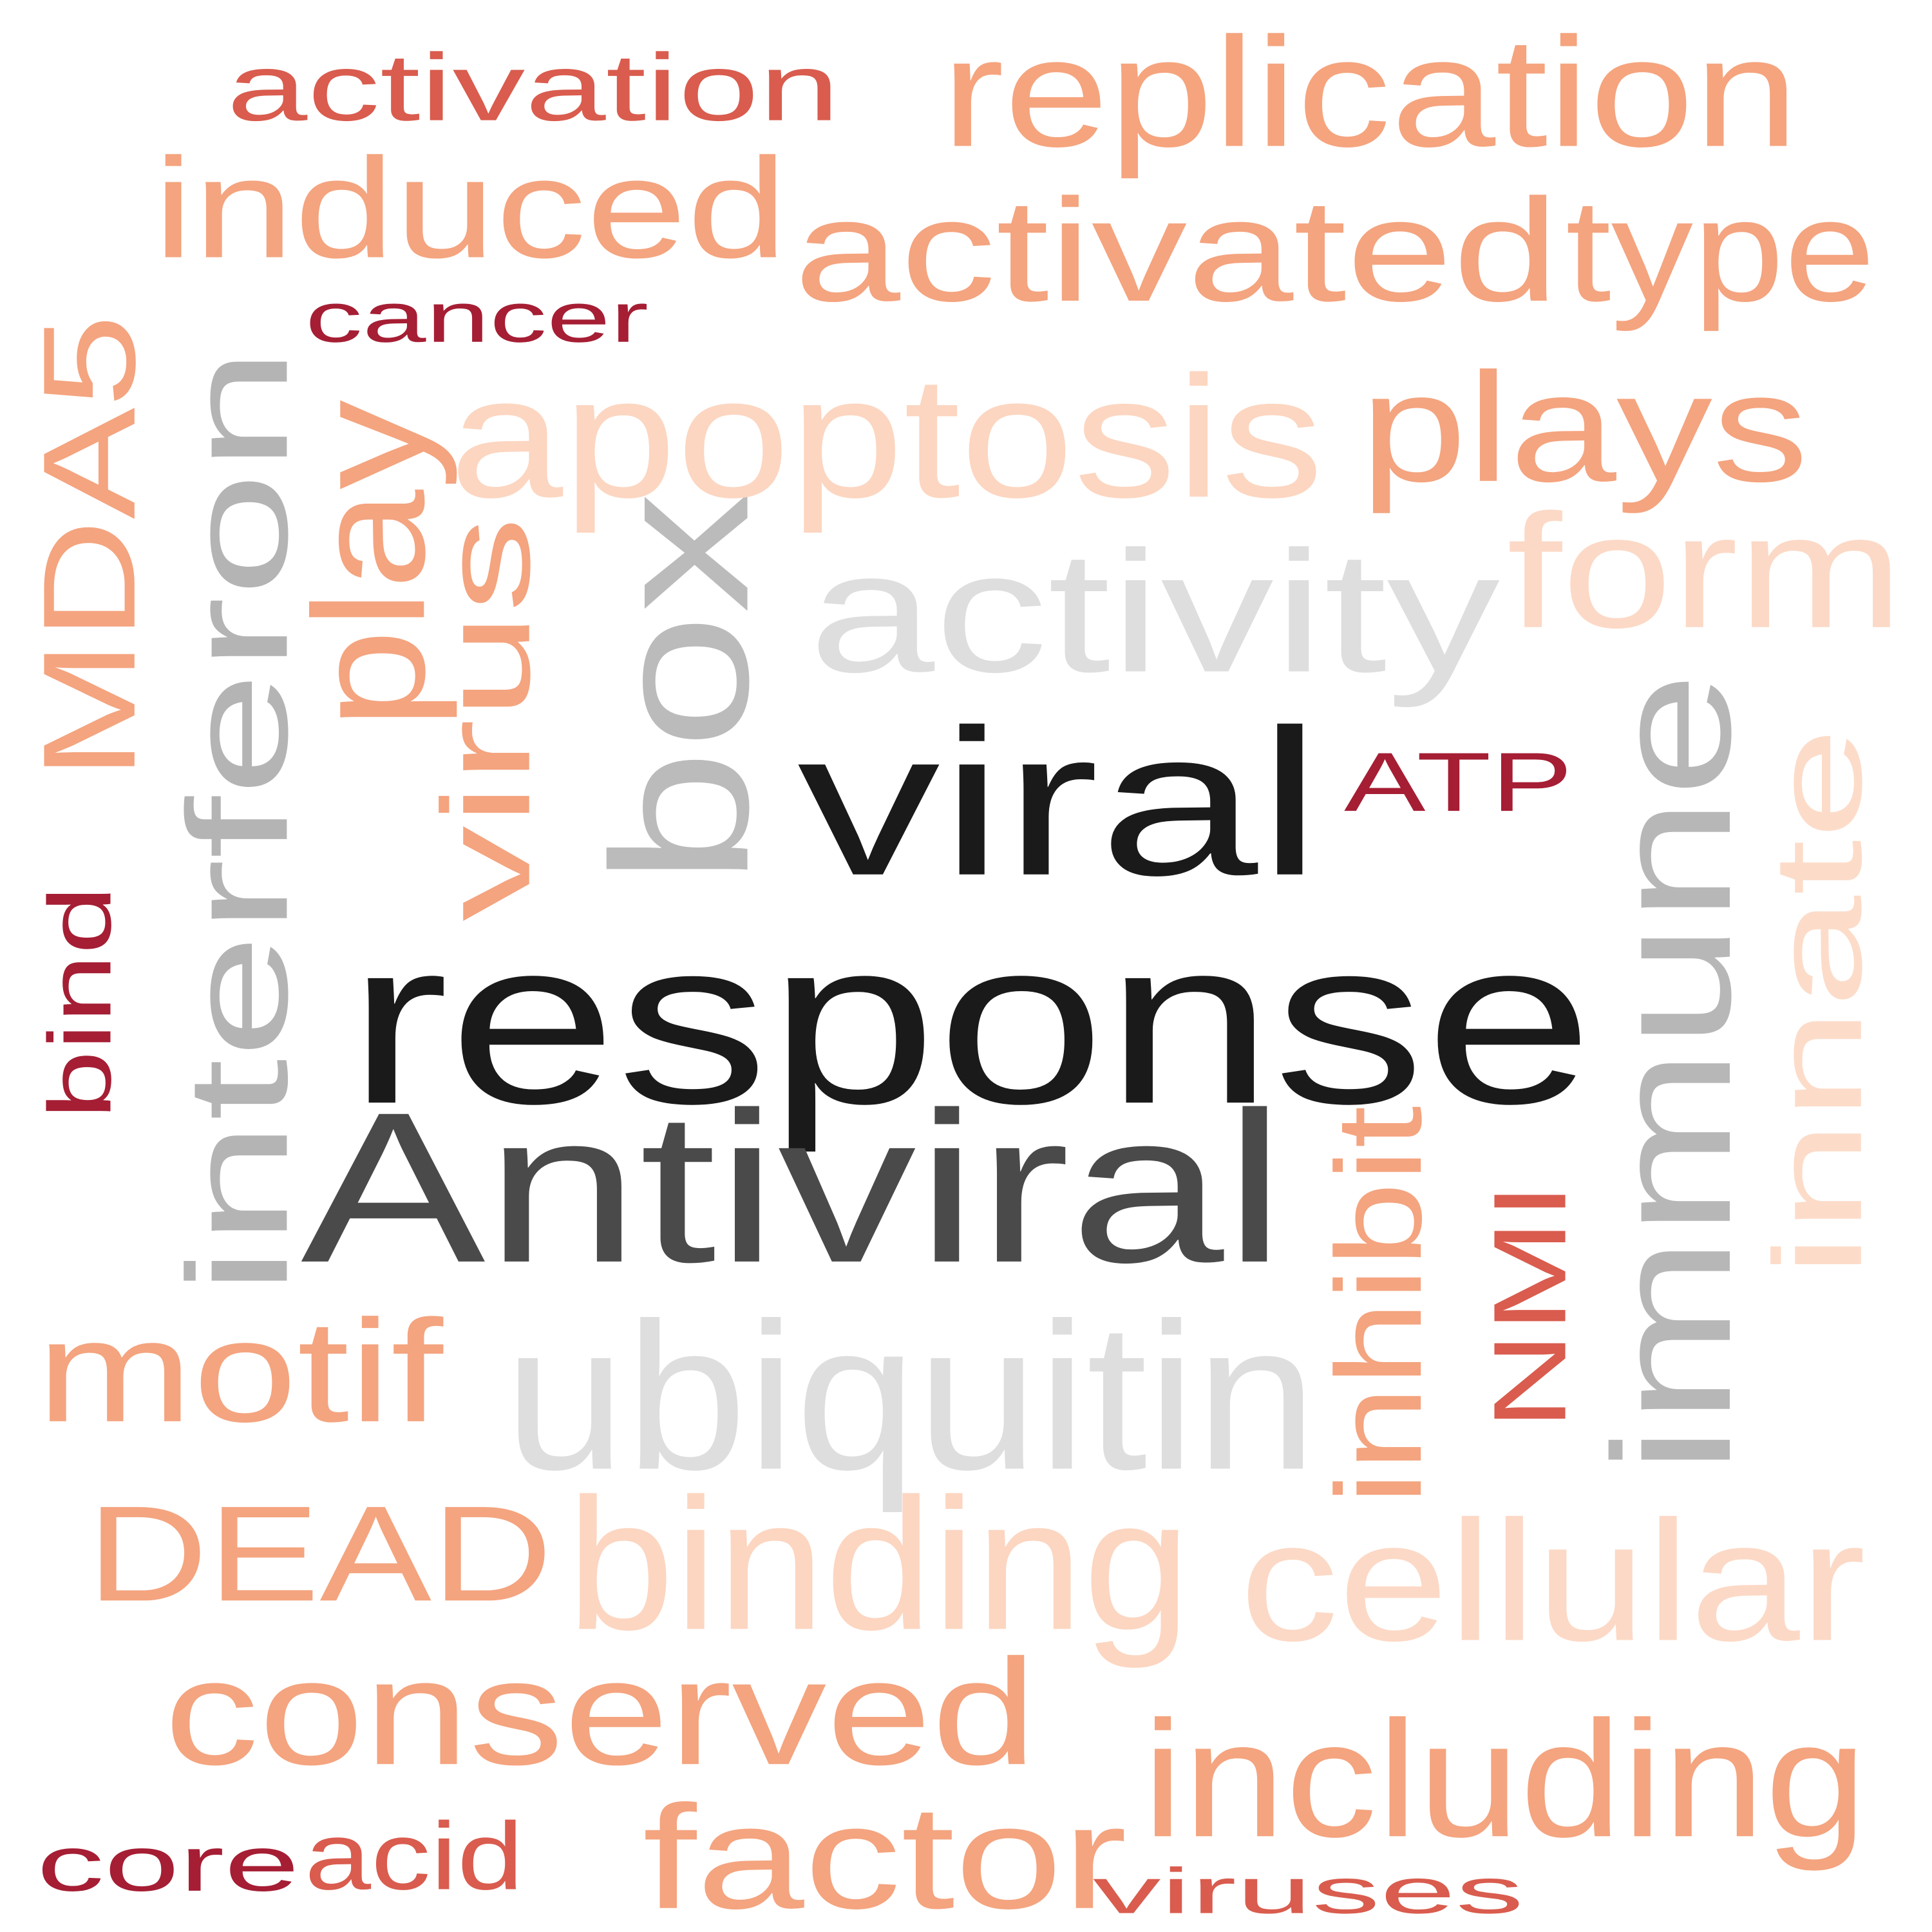  What do you see at coordinates (240, 1371) in the screenshot?
I see `word-motif: motif` at bounding box center [240, 1371].